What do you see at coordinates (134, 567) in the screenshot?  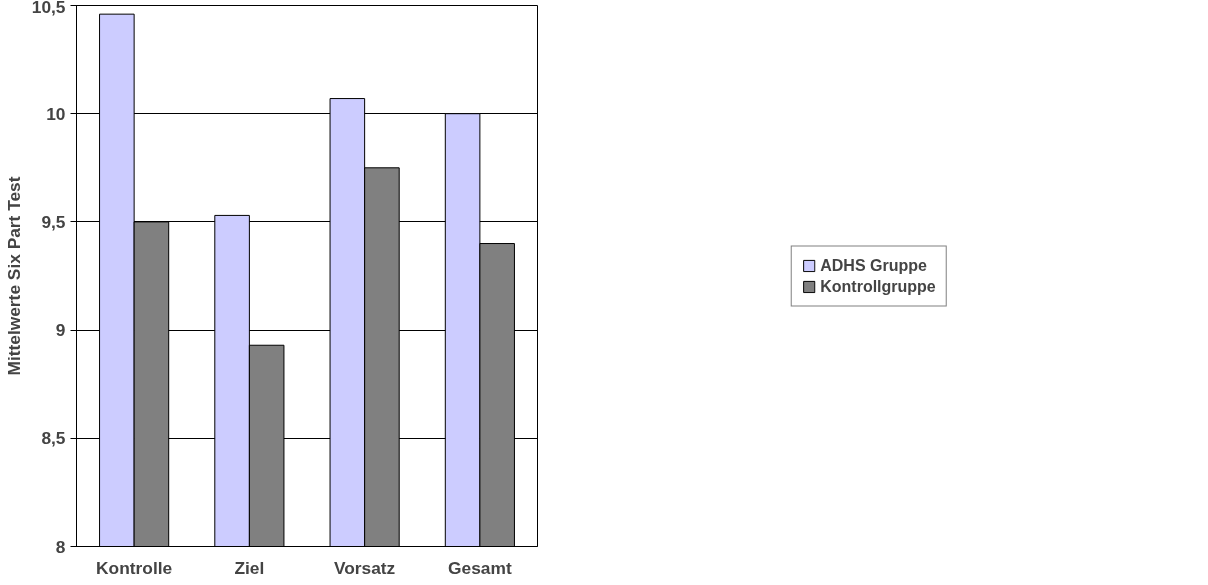 I see `x-tick-label: Kontrolle` at bounding box center [134, 567].